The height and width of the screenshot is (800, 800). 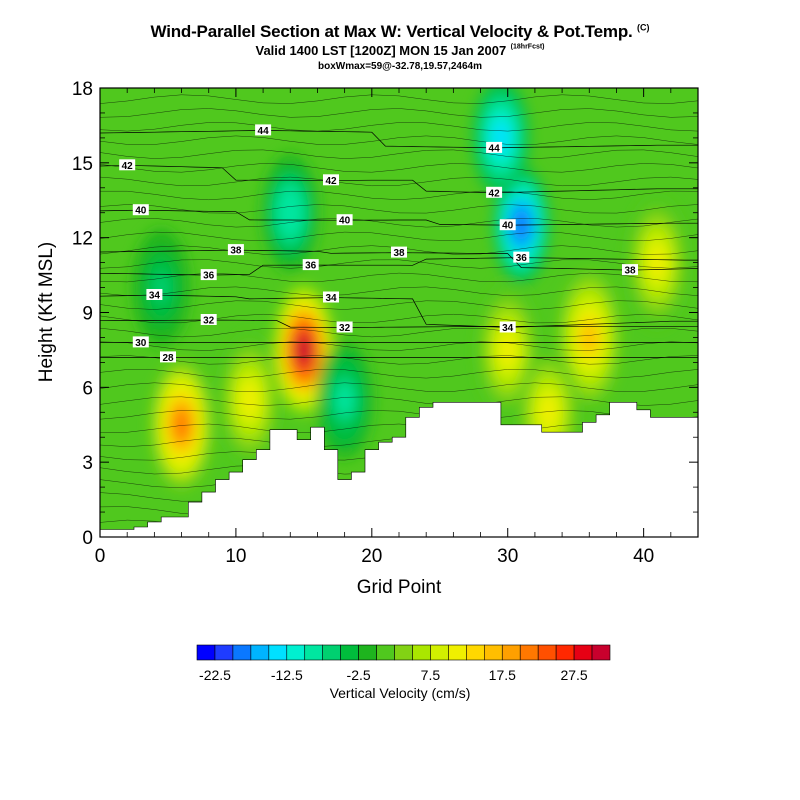 What do you see at coordinates (431, 675) in the screenshot?
I see `colorbar-tick-label: 7.5` at bounding box center [431, 675].